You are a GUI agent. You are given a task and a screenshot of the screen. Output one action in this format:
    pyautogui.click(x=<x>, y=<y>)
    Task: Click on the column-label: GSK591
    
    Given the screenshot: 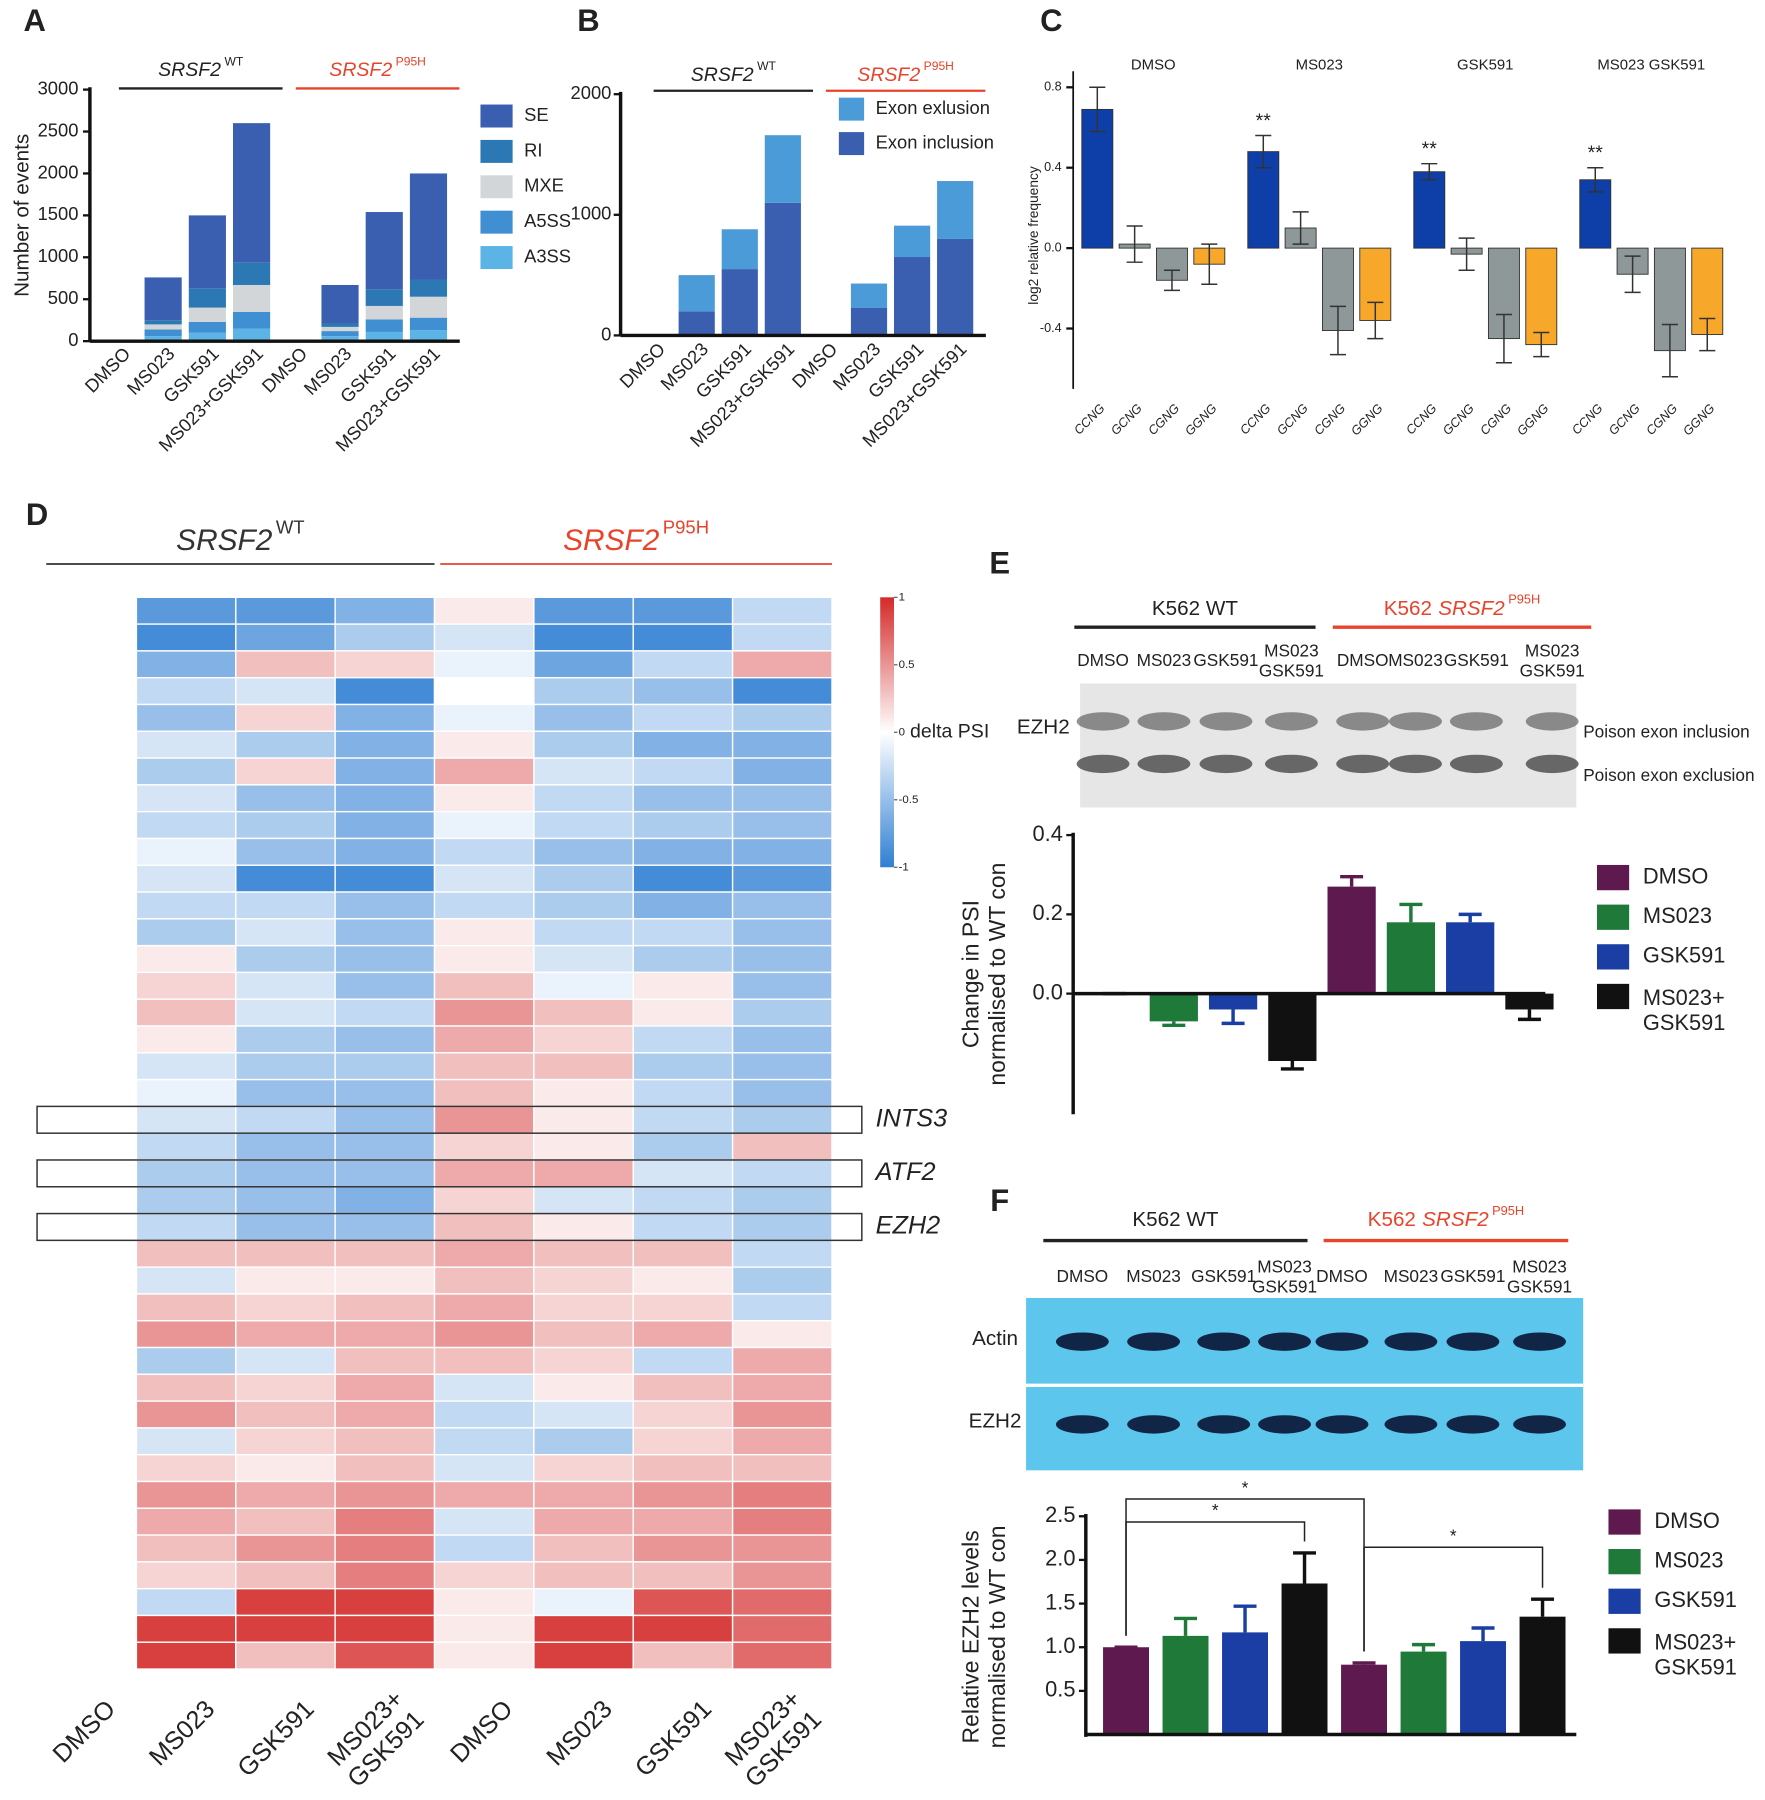 What is the action you would take?
    pyautogui.click(x=673, y=1738)
    